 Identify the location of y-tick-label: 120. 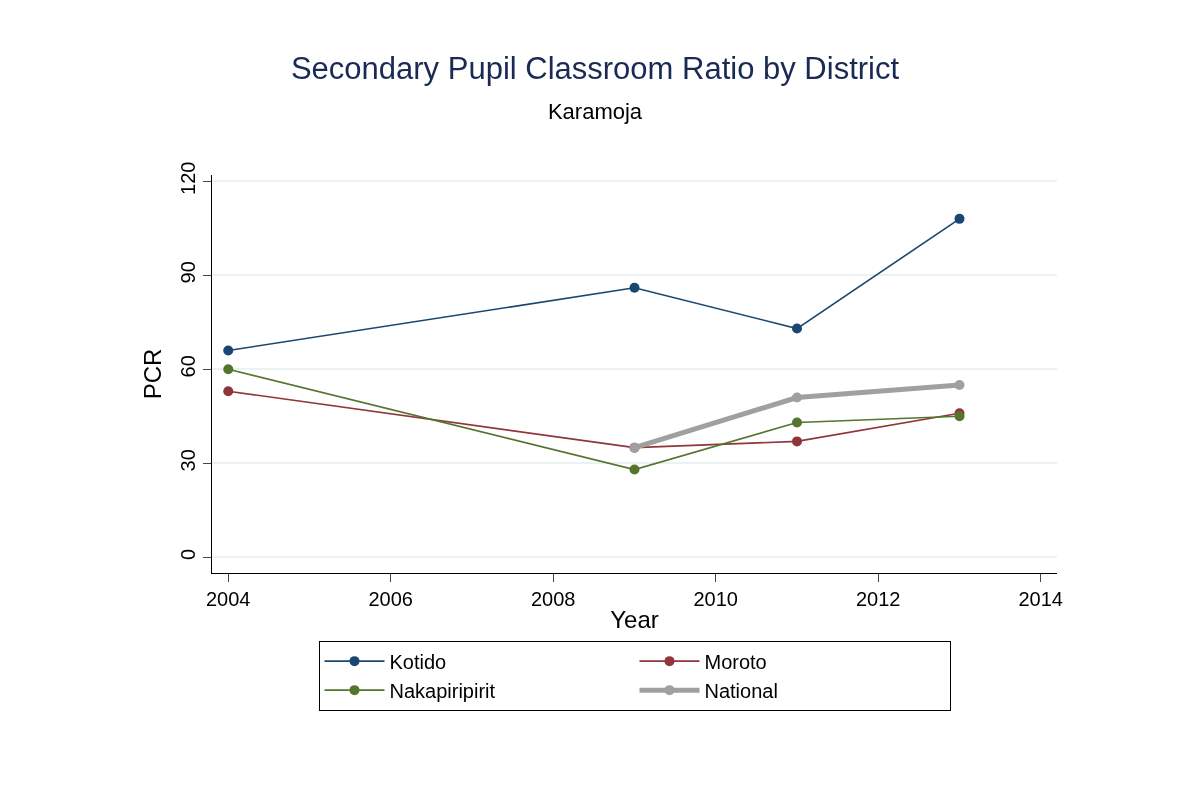
(188, 178).